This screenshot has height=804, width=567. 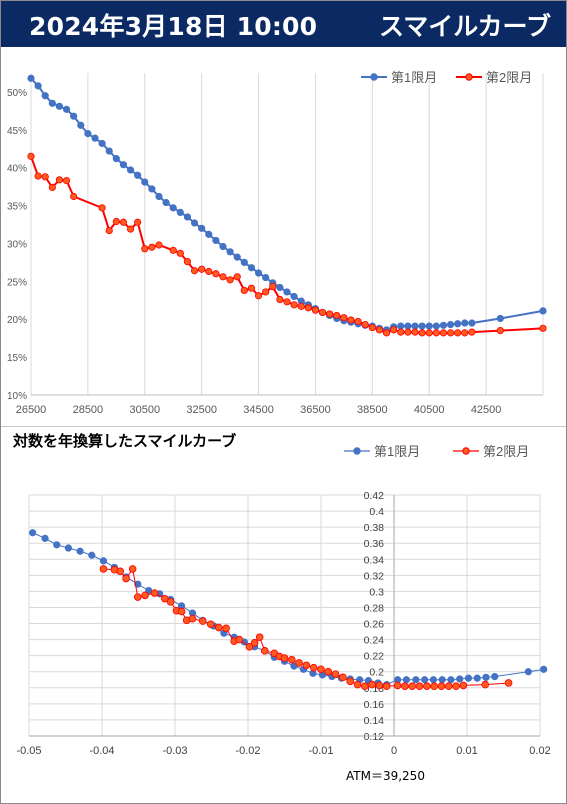 What do you see at coordinates (376, 512) in the screenshot?
I see `y-tick-label: 0.4` at bounding box center [376, 512].